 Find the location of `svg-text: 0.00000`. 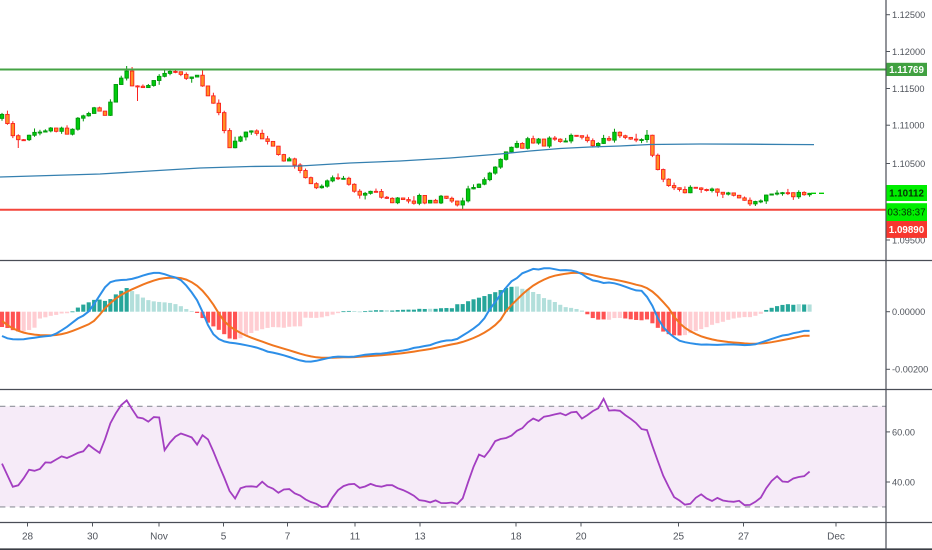

svg-text: 0.00000 is located at coordinates (908, 312).